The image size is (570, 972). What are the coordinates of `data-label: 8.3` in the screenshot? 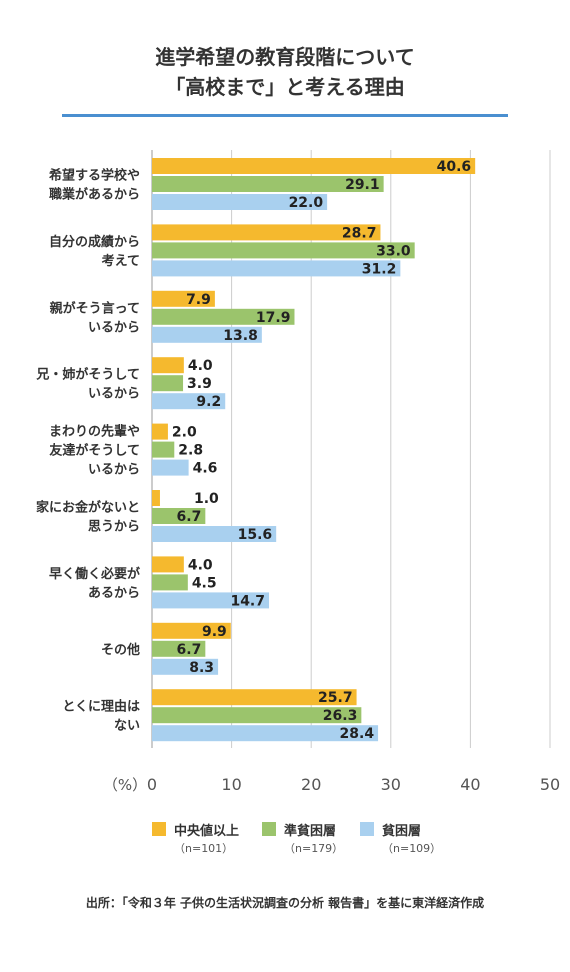 It's located at (201, 668).